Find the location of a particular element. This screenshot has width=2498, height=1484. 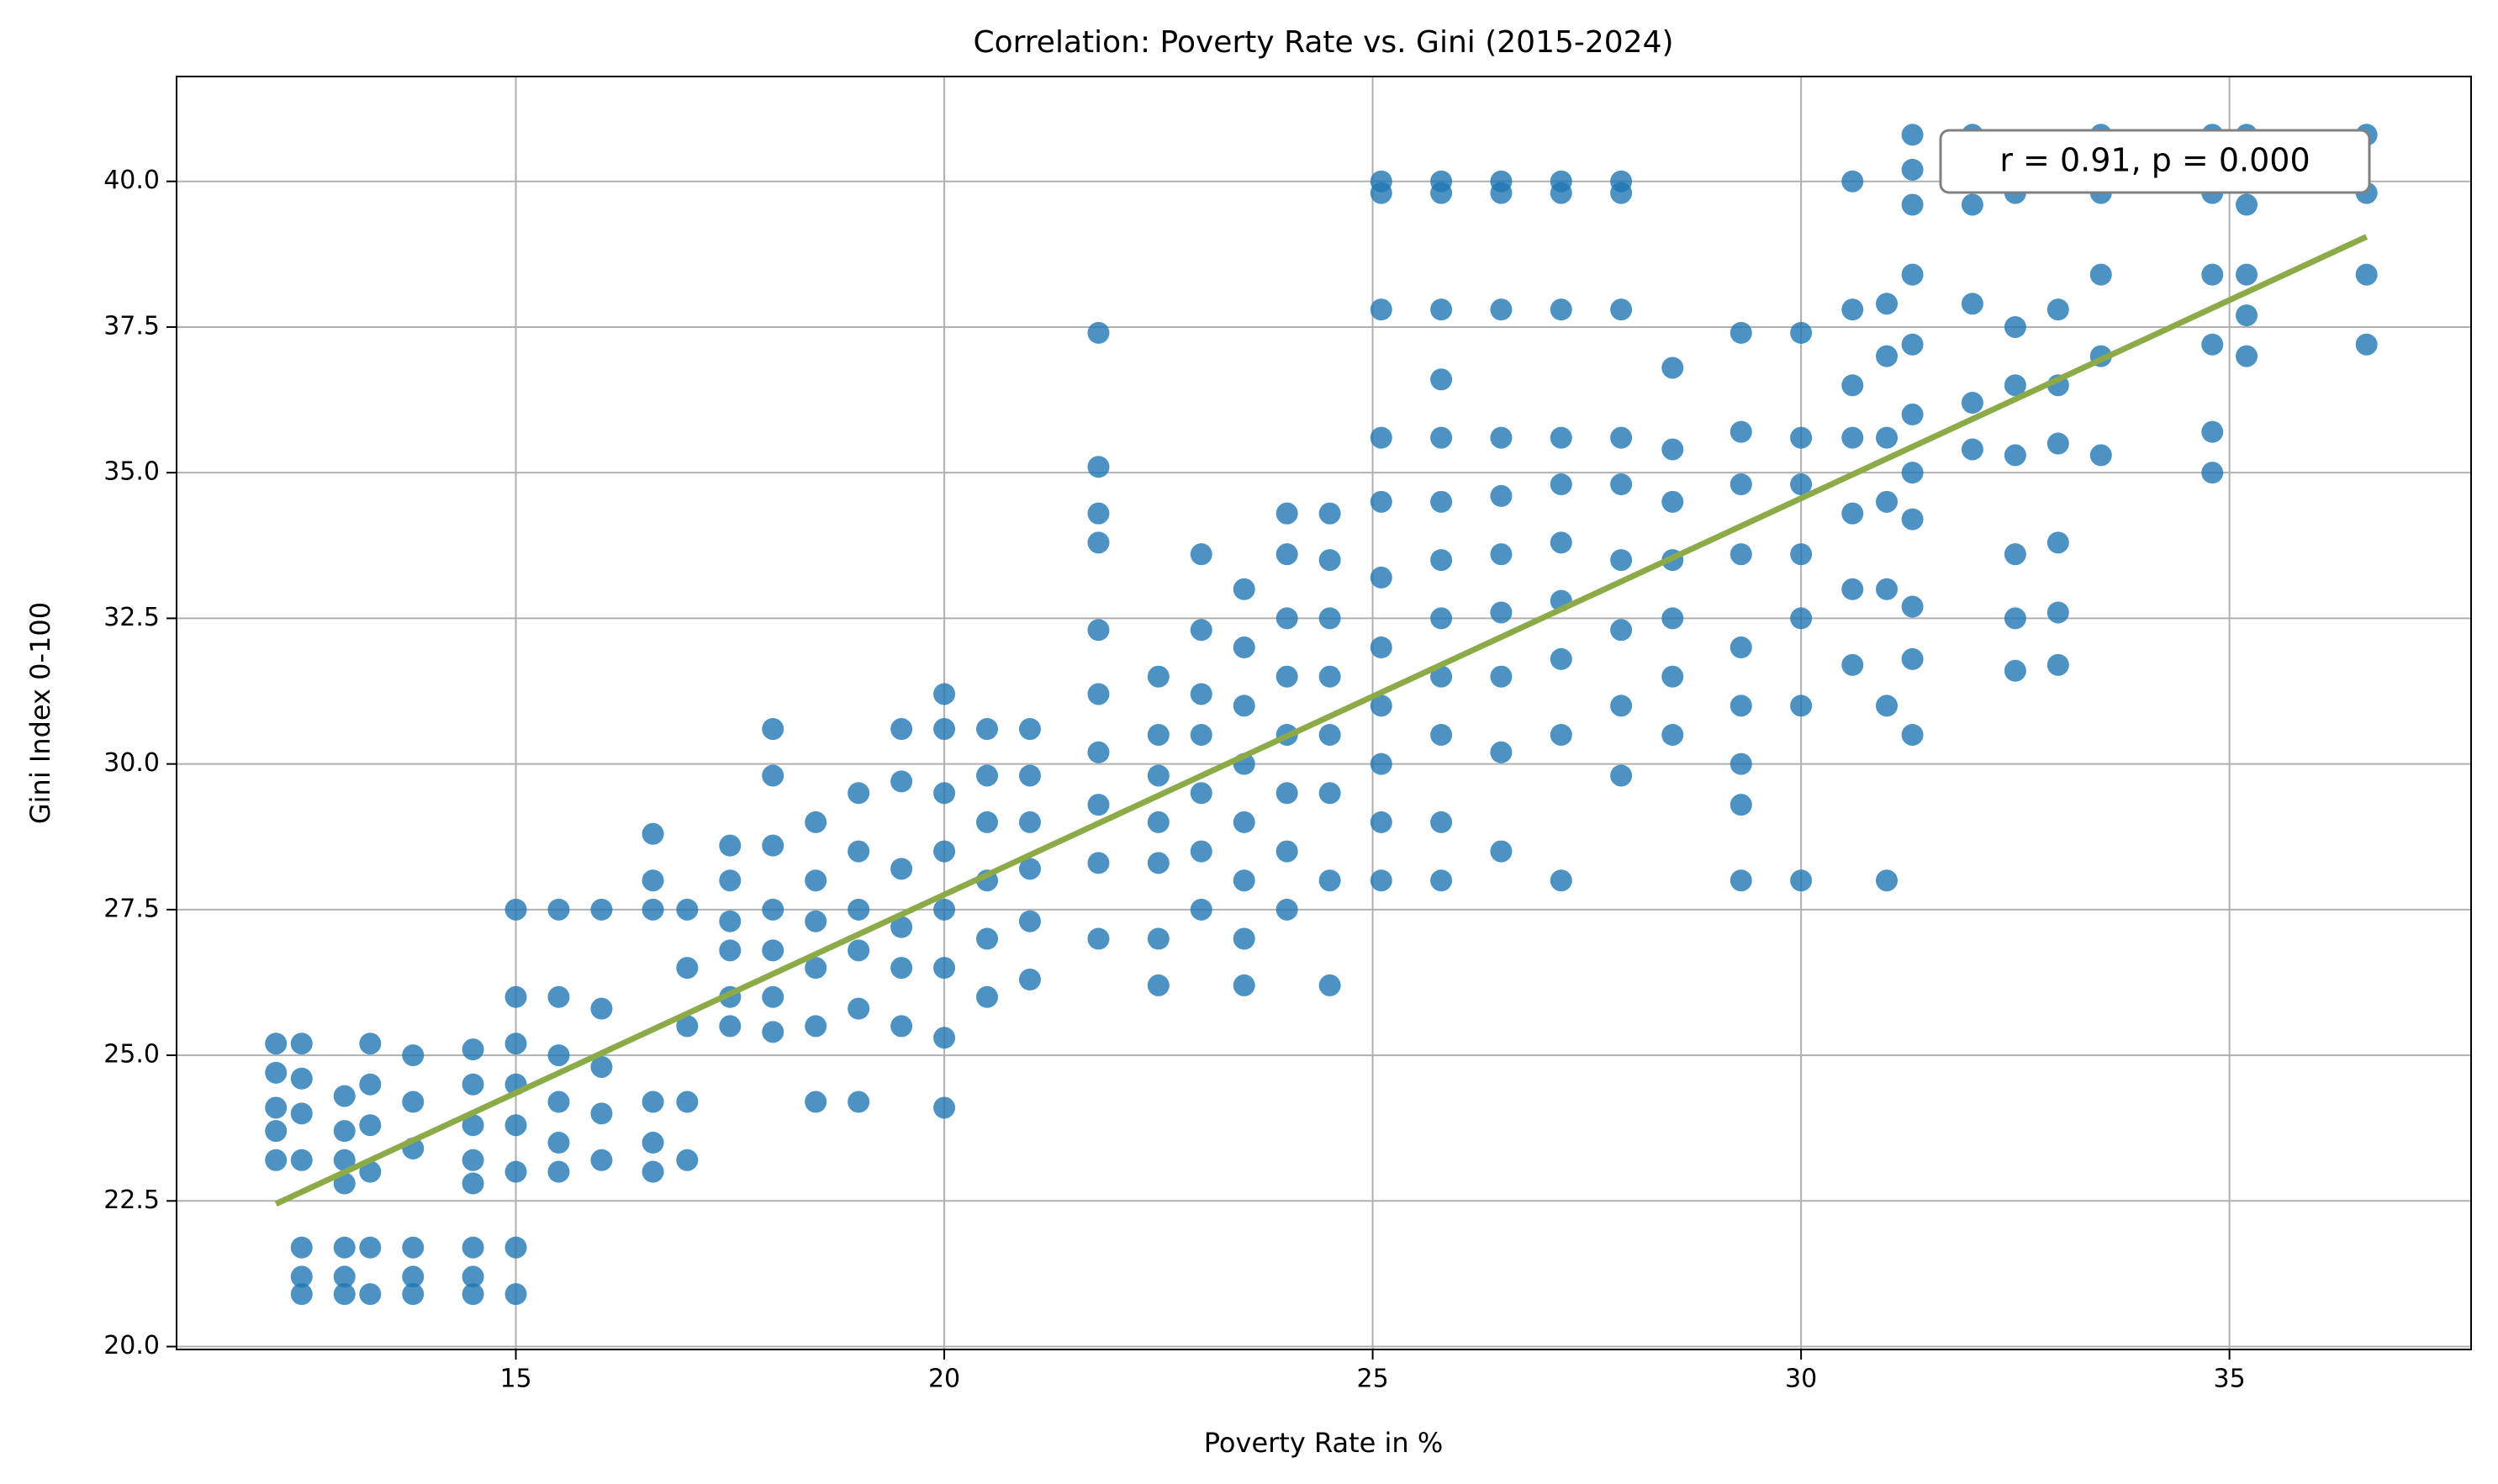

y-tick-label: 27.5 is located at coordinates (131, 908).